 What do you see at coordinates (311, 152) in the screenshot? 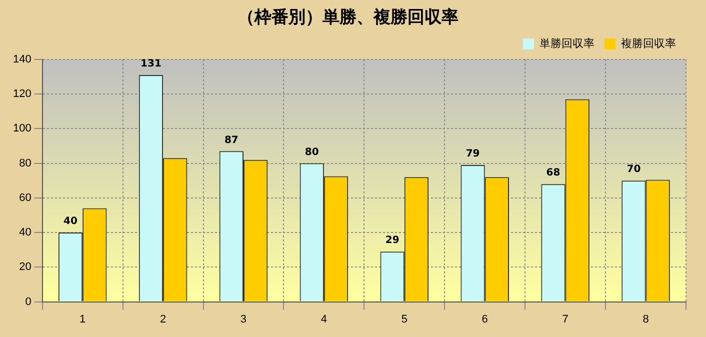
I see `data-label: 80` at bounding box center [311, 152].